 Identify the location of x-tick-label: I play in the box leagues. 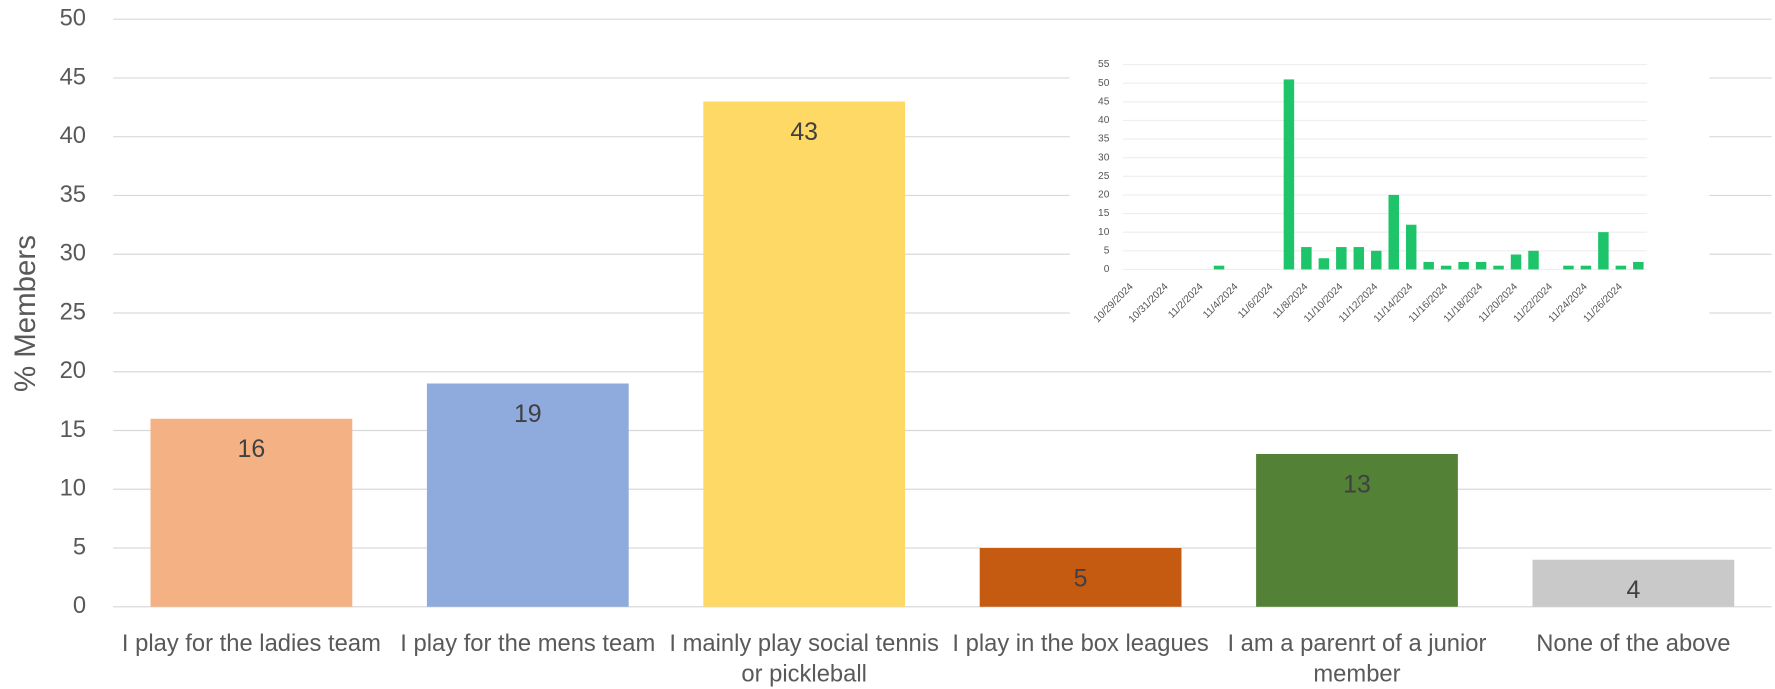
(1080, 643).